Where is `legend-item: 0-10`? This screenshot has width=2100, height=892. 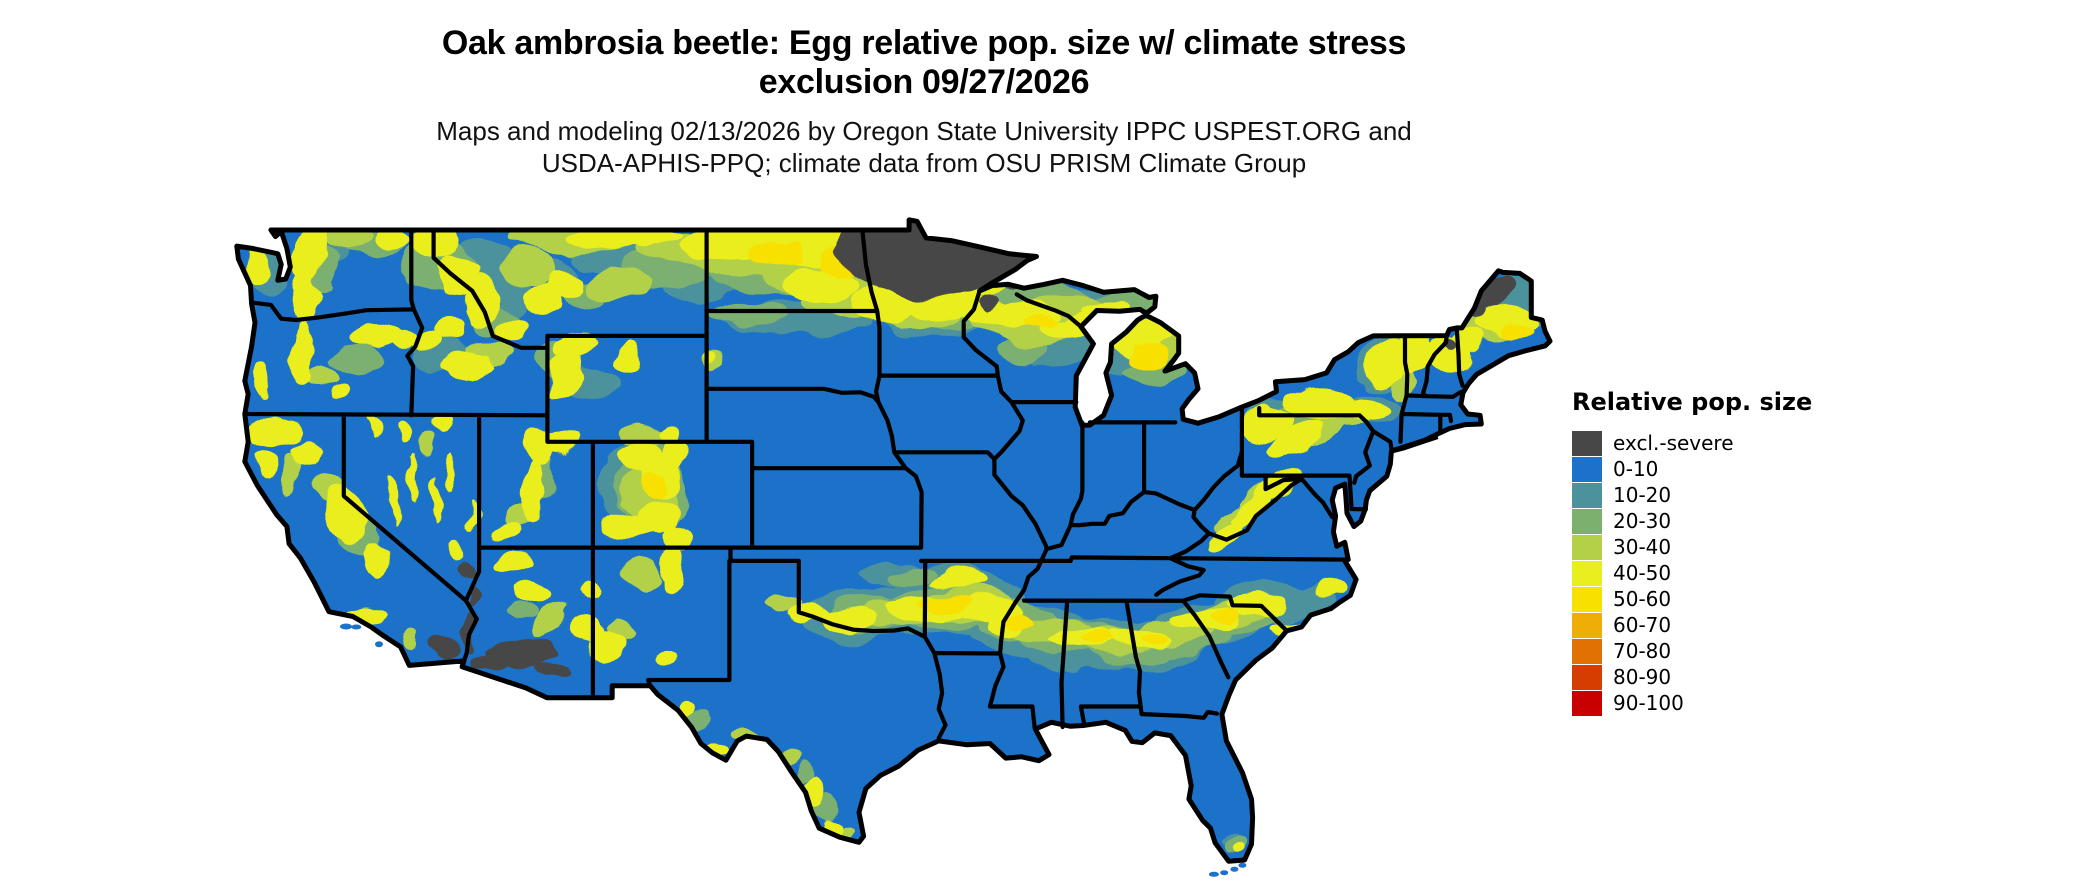
legend-item: 0-10 is located at coordinates (1752, 469).